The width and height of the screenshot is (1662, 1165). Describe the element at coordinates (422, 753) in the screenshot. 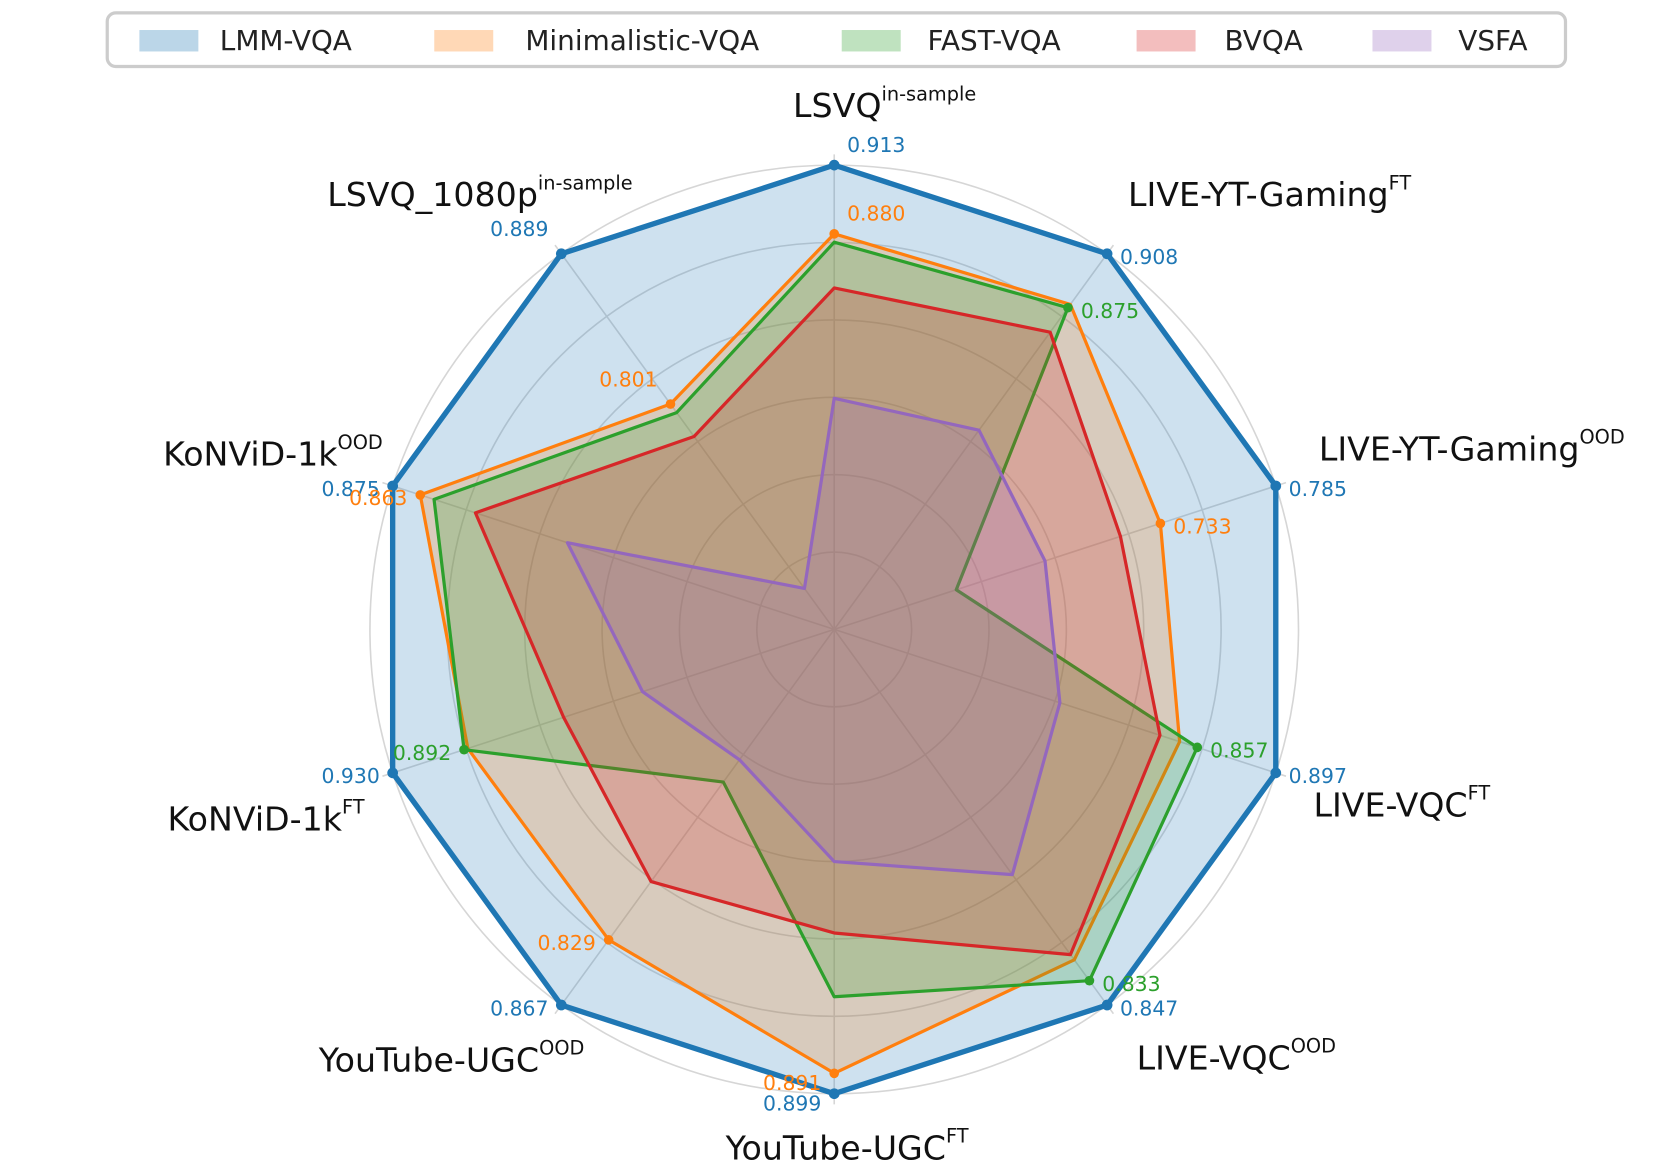

I see `value-label: 0.892` at that location.